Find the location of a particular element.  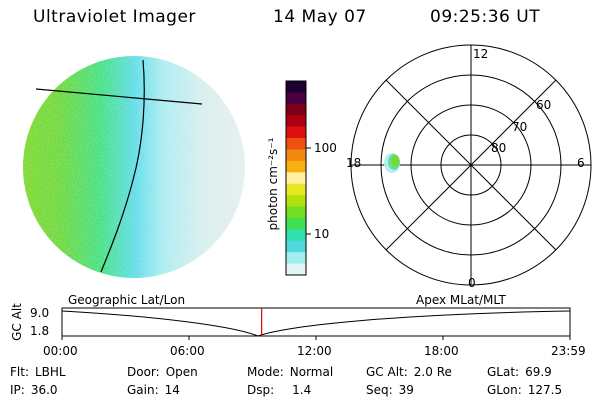

mode-readout: Mode: Normal is located at coordinates (290, 372).